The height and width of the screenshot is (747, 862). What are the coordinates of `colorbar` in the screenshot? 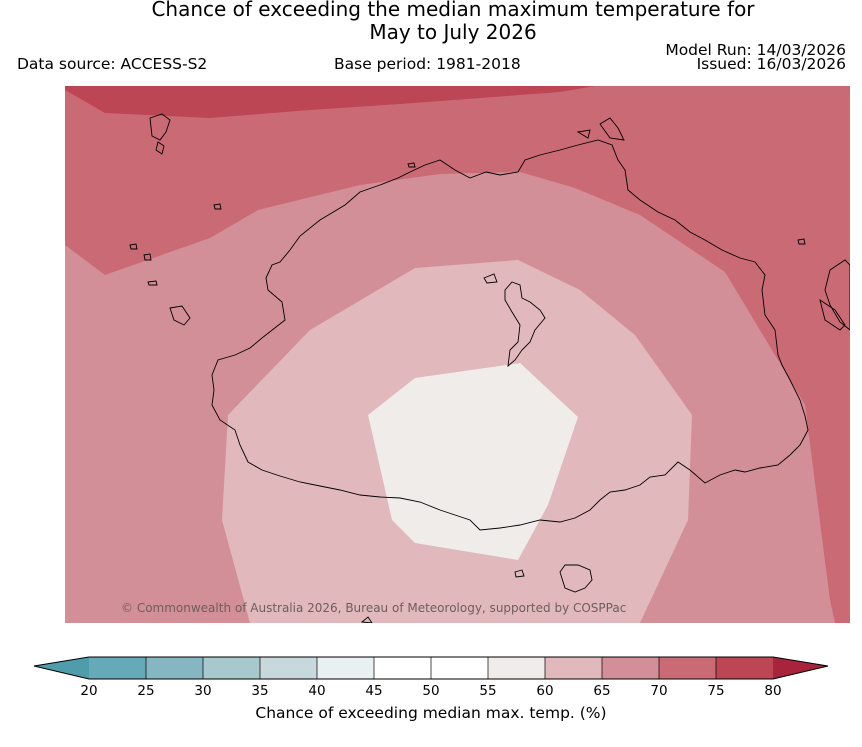 It's located at (431, 668).